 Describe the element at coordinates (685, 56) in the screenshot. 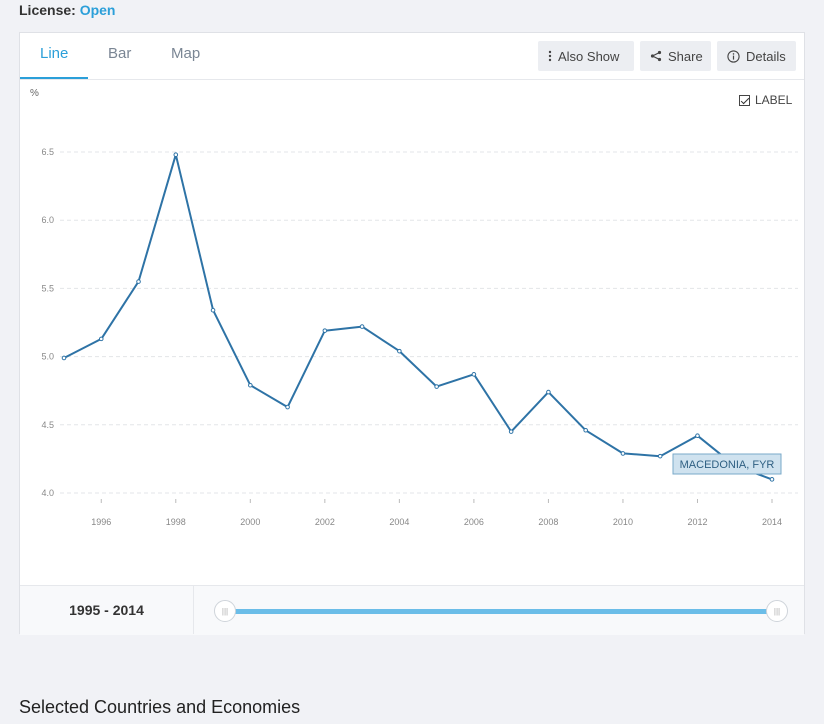

I see `share-label: Share` at that location.